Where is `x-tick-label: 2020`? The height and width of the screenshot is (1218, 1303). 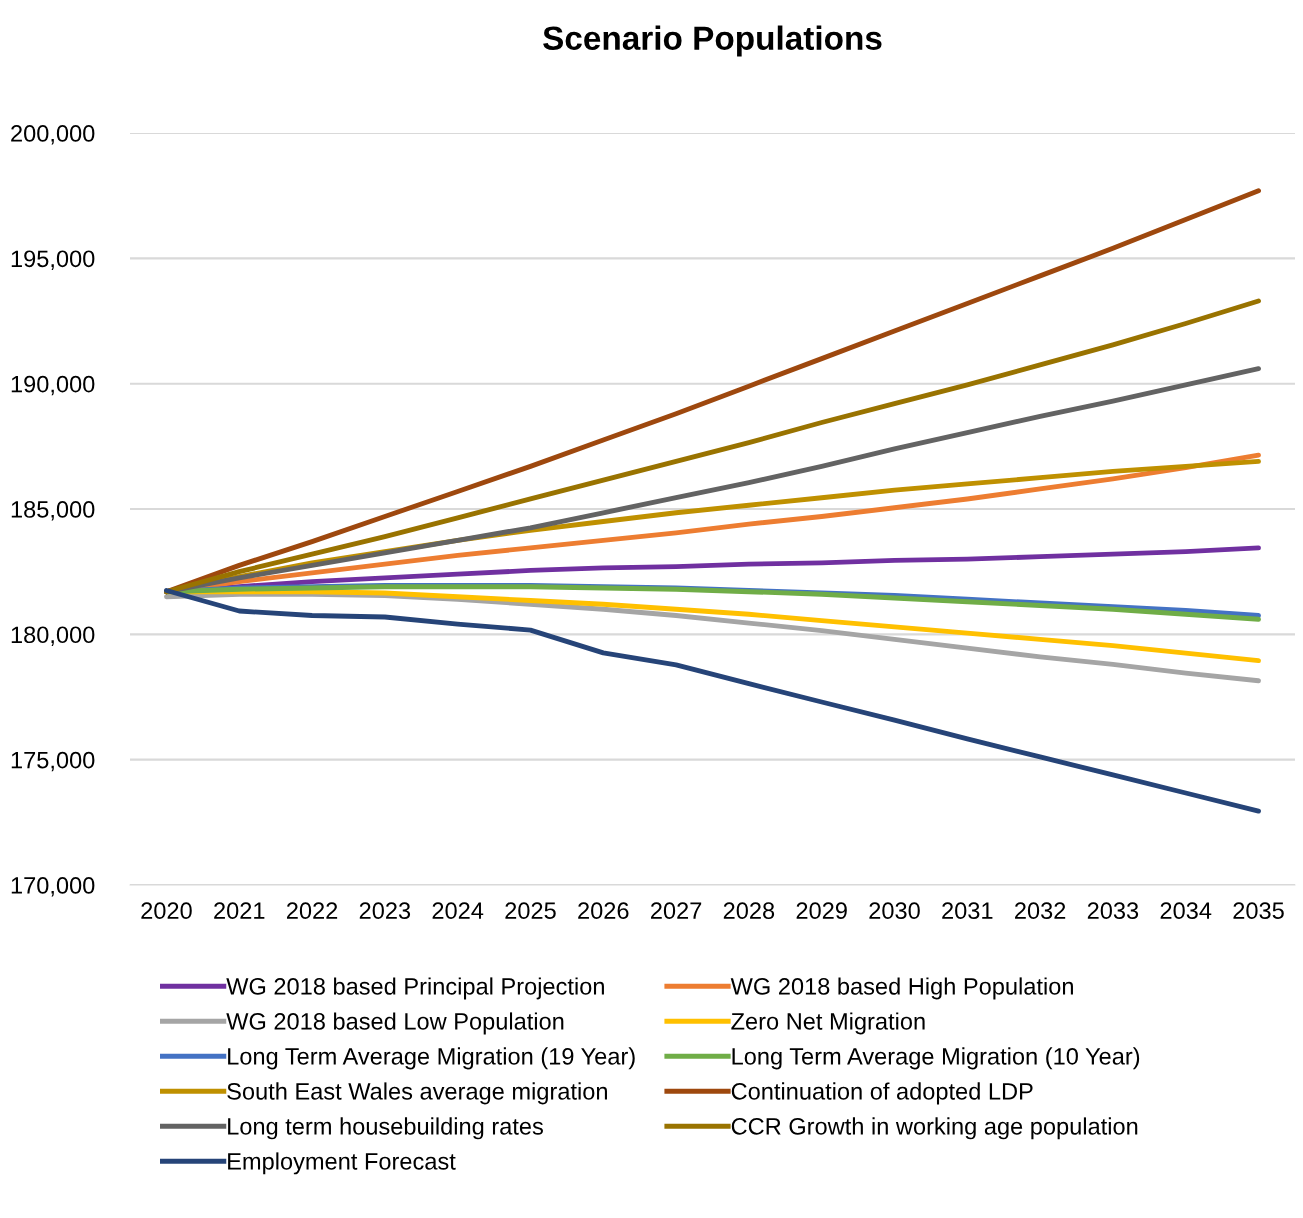
x-tick-label: 2020 is located at coordinates (166, 911).